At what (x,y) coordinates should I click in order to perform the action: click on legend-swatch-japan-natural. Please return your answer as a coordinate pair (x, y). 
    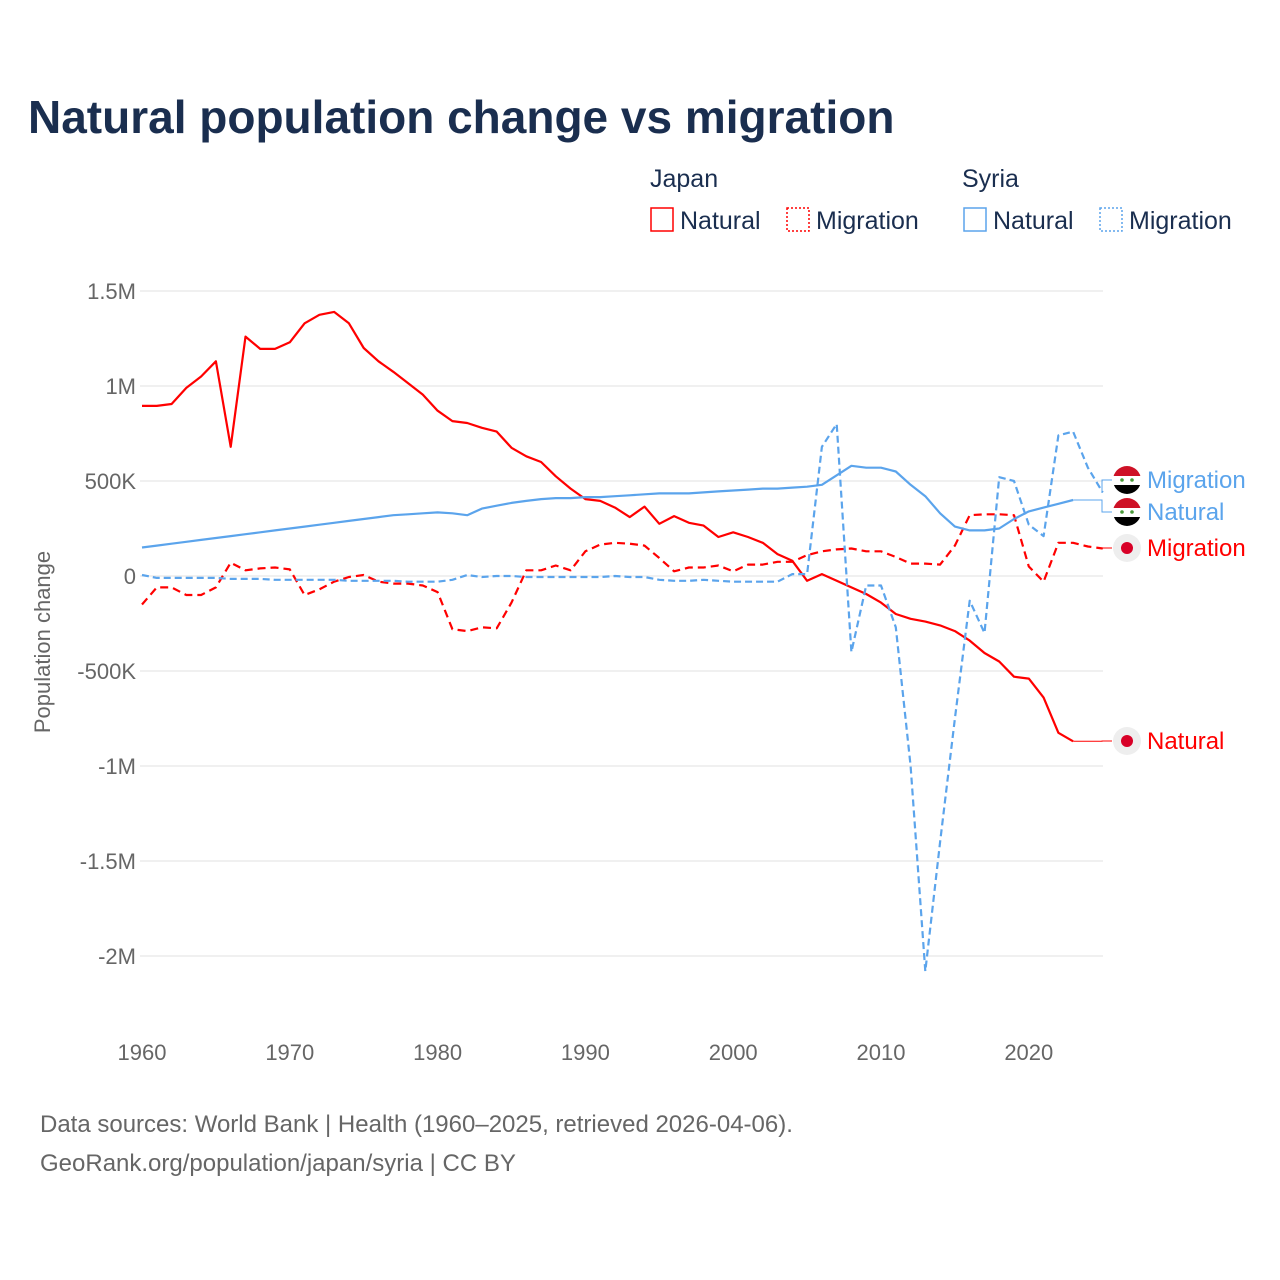
    Looking at the image, I should click on (662, 219).